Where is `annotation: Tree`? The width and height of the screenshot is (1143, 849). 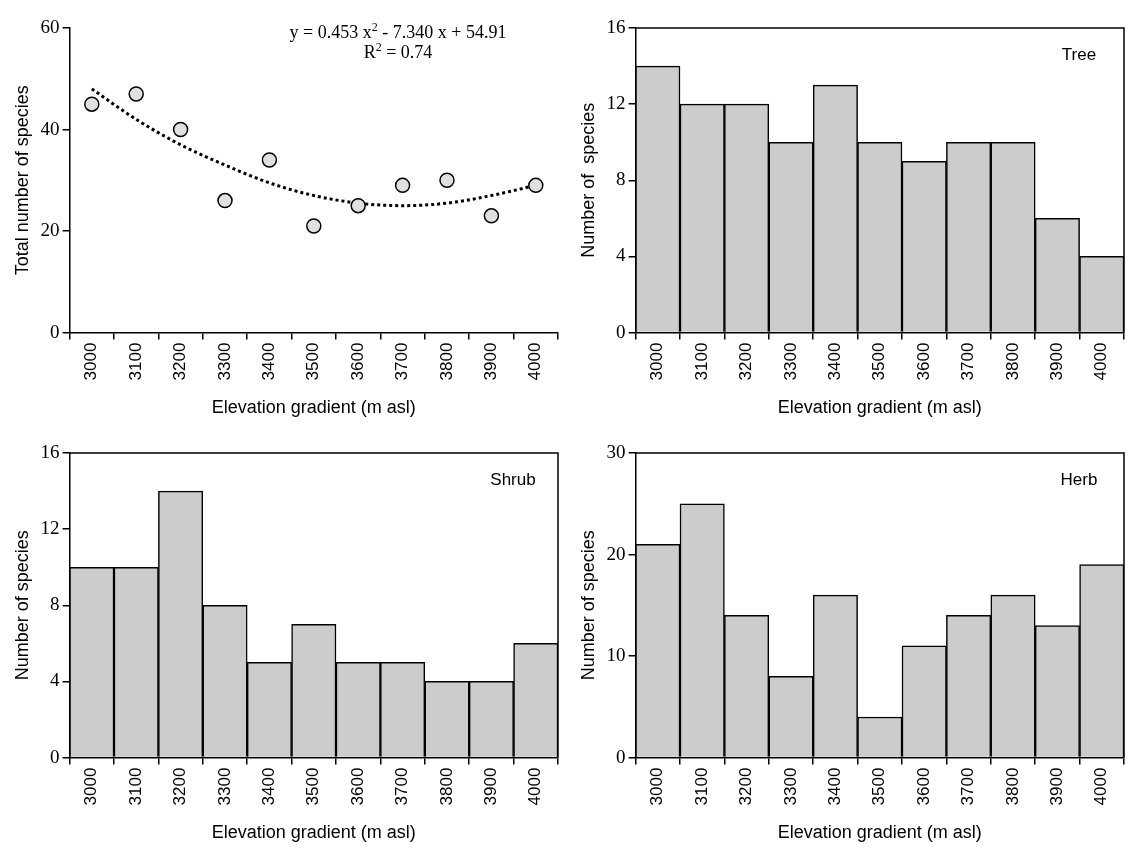 annotation: Tree is located at coordinates (1079, 54).